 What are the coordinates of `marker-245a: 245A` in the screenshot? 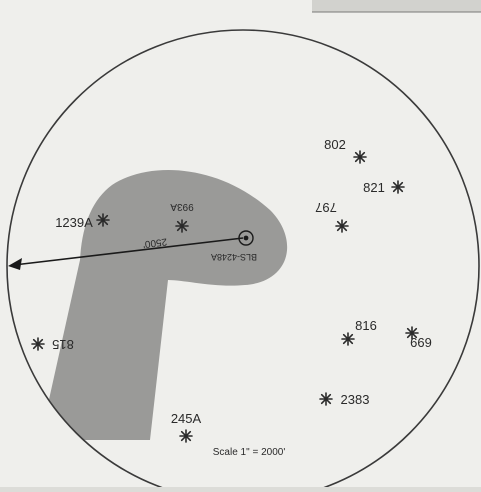 It's located at (186, 427).